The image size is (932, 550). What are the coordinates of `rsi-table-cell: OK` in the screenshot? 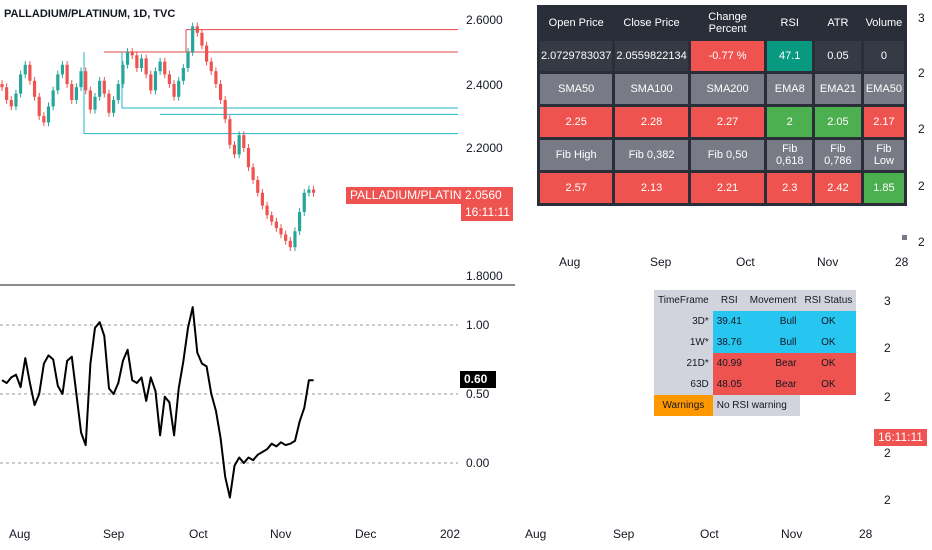 It's located at (828, 321).